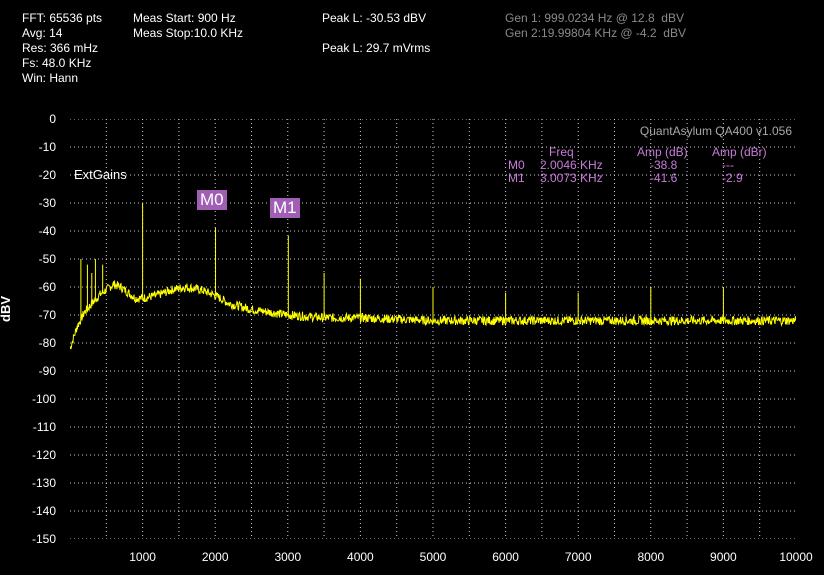  What do you see at coordinates (47, 231) in the screenshot?
I see `y-tick-label: -40` at bounding box center [47, 231].